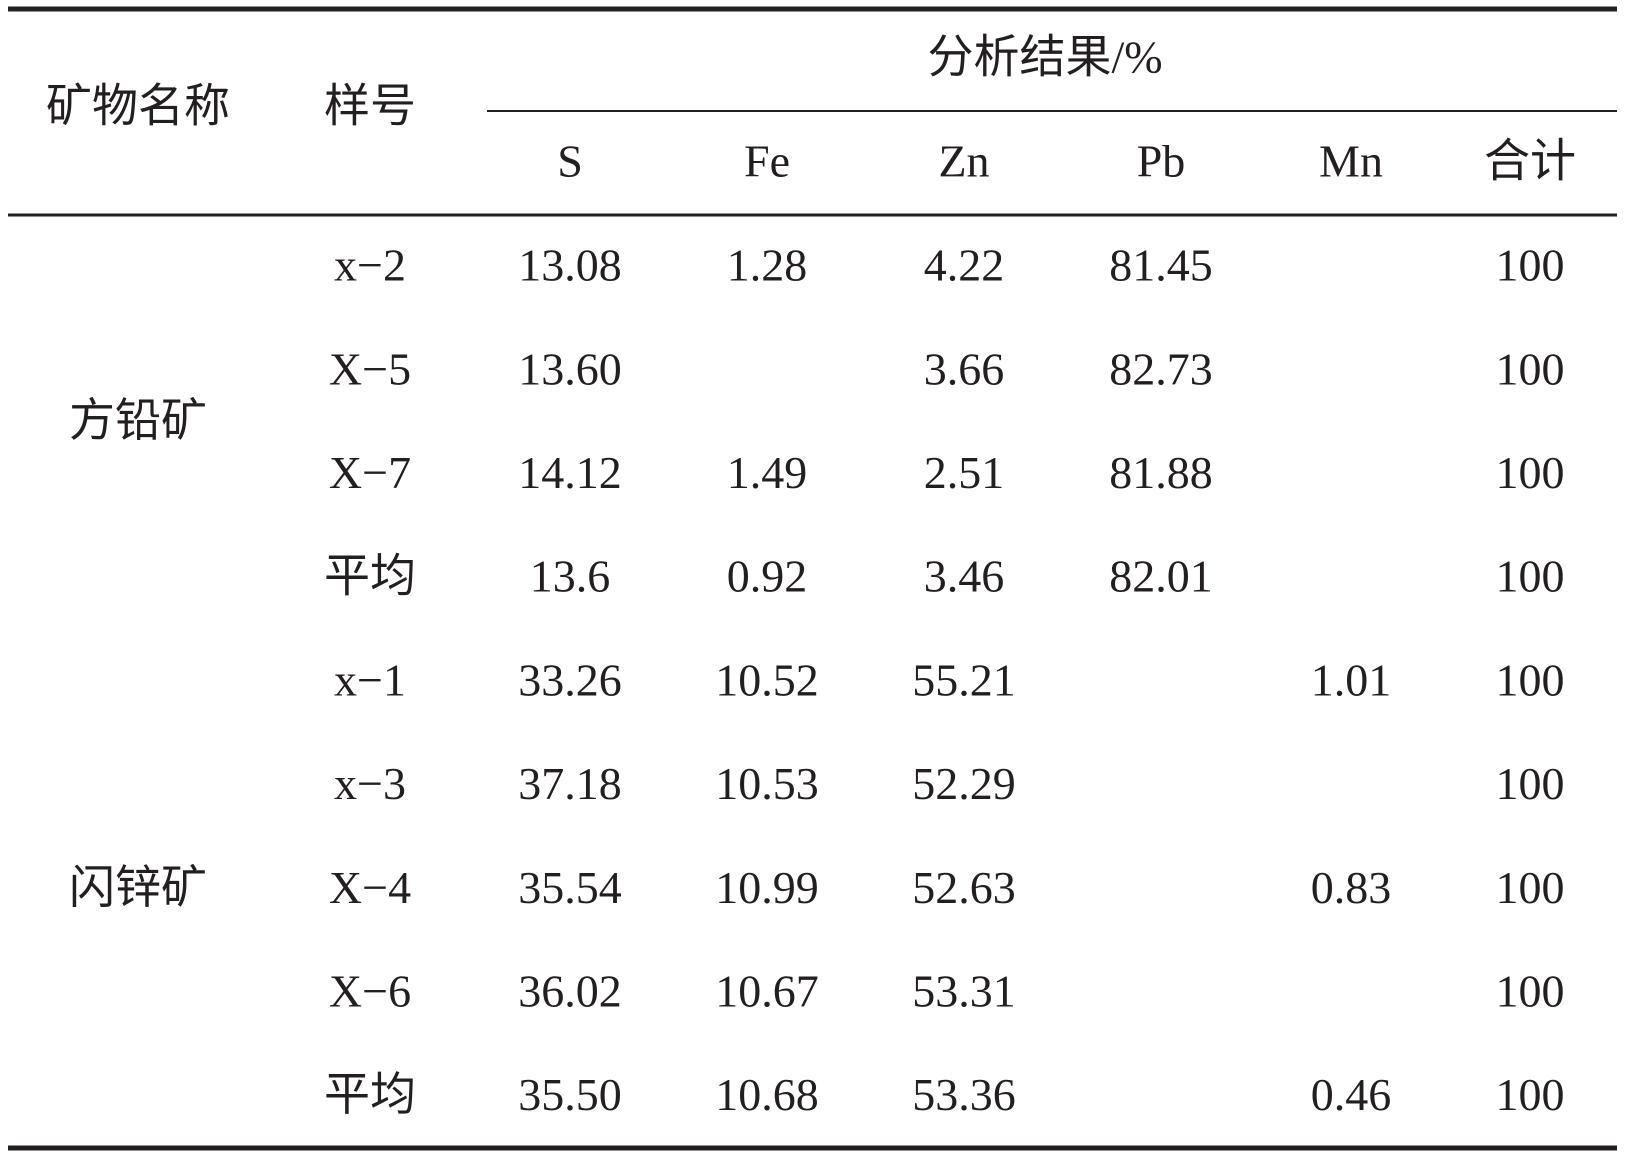 The image size is (1625, 1158). I want to click on value-cell: 55.21, so click(964, 679).